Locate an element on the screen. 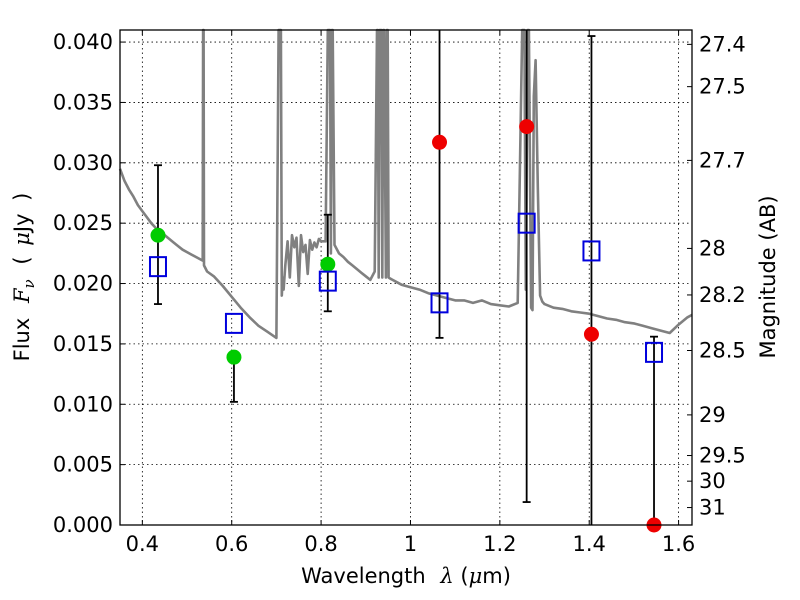  right-tick-label: 27.7 is located at coordinates (722, 160).